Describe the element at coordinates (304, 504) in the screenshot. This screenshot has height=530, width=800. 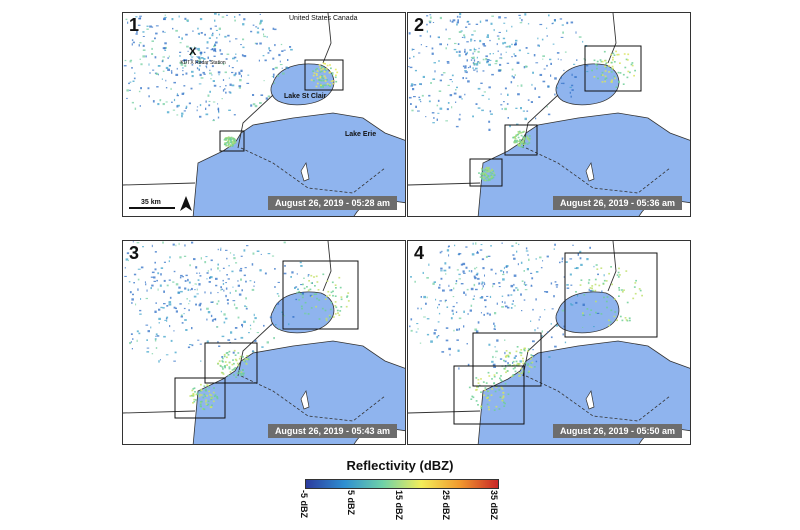
I see `legend-tick: -5 dBZ` at that location.